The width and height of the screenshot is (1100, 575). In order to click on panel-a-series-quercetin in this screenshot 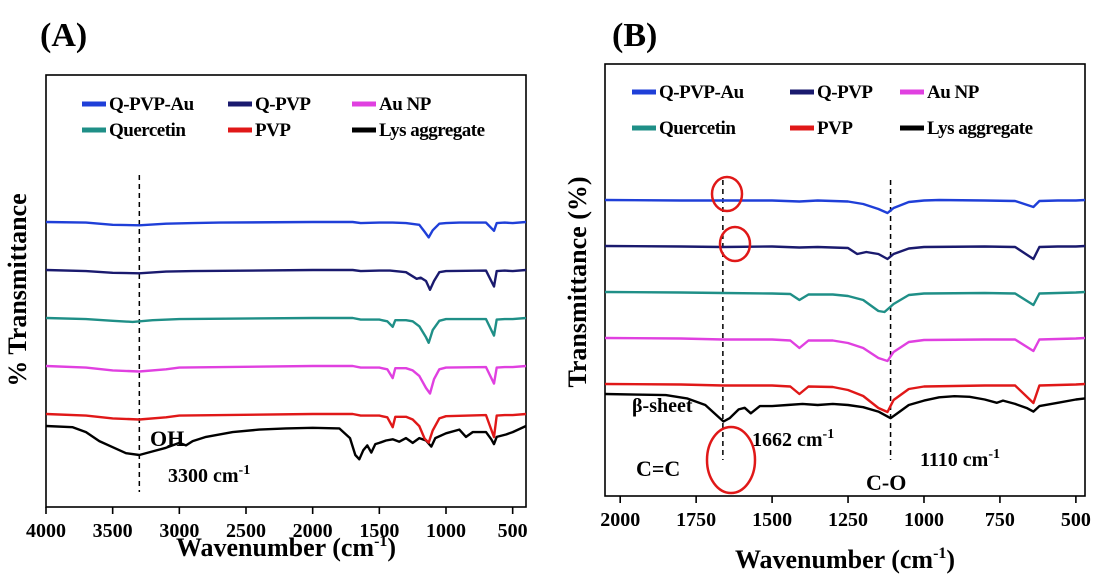, I will do `click(286, 330)`.